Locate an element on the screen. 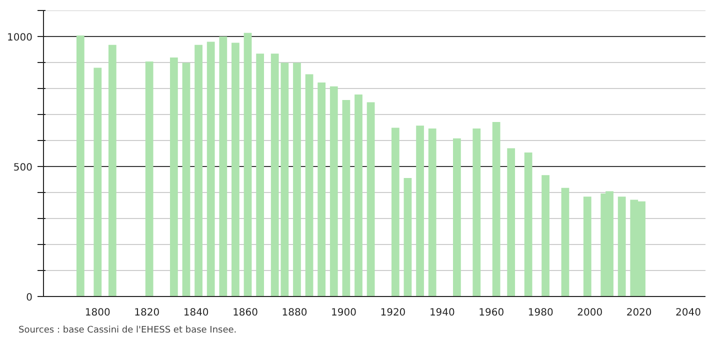  x-tick-label: 1960 is located at coordinates (491, 313).